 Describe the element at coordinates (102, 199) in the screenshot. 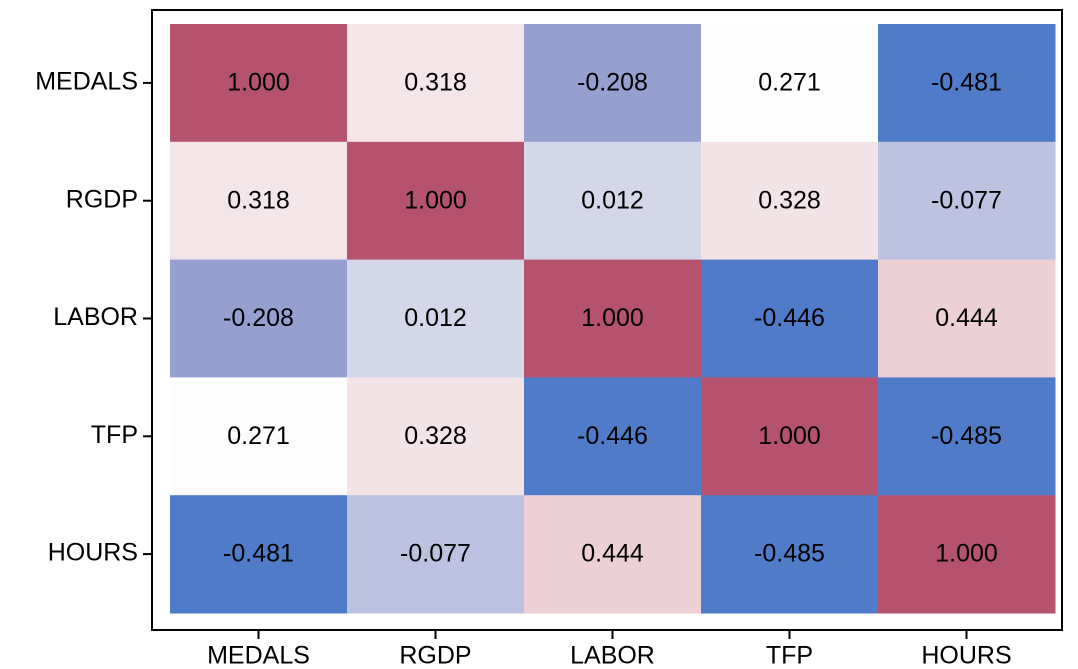

I see `y-tick-label: RGDP` at that location.